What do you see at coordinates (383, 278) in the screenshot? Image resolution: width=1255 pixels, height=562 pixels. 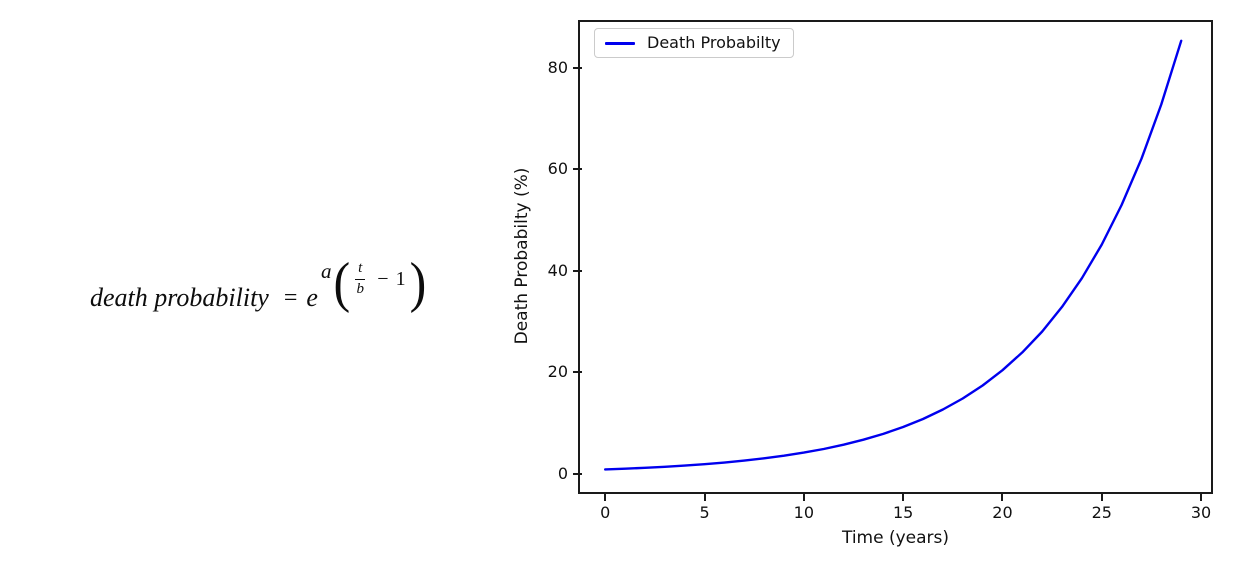 I see `formula-minus-sign: −` at bounding box center [383, 278].